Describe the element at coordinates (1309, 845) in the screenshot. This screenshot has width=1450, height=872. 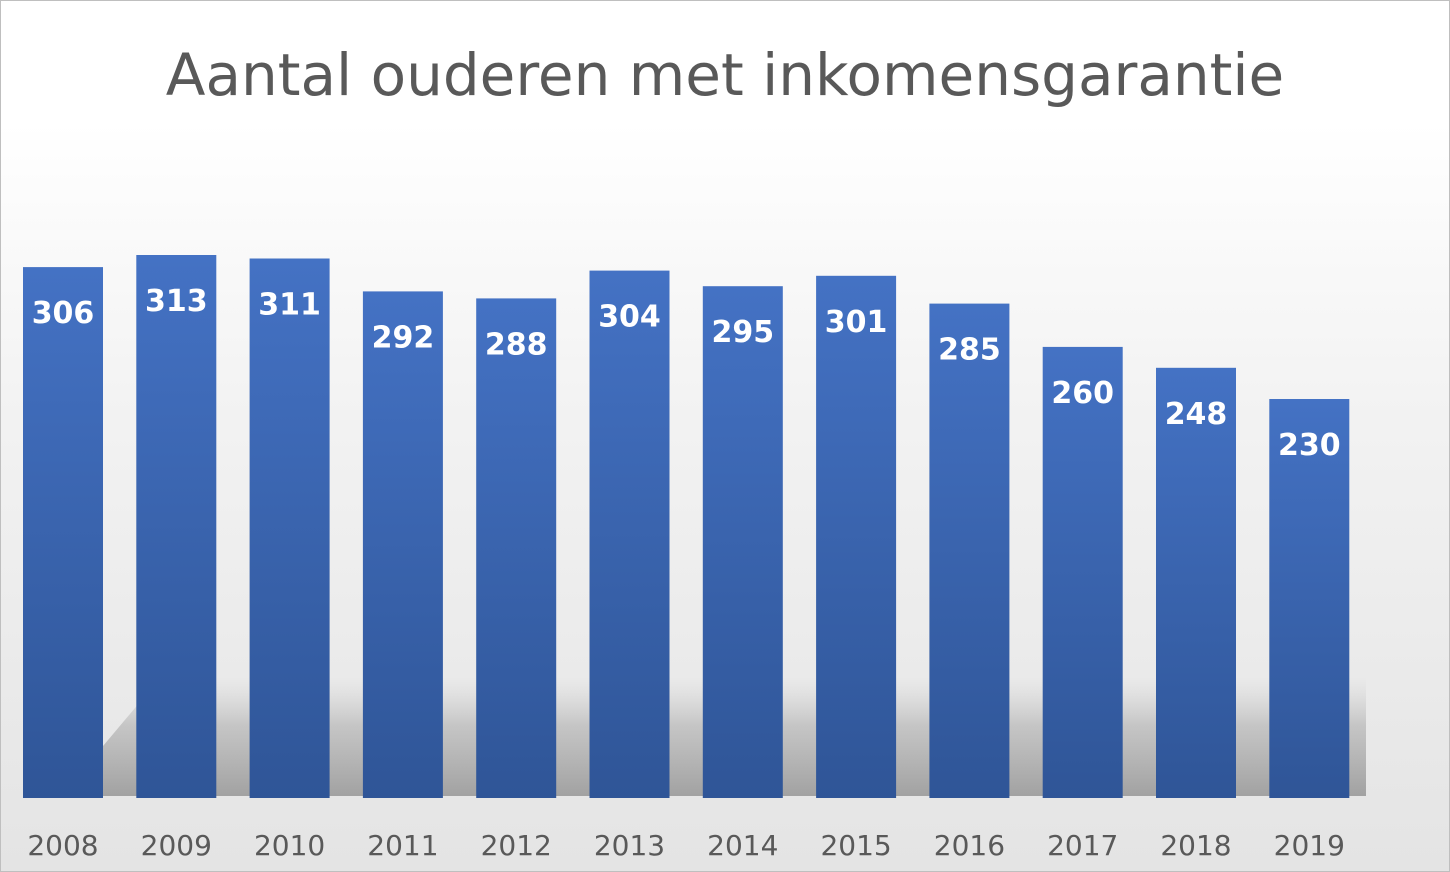
I see `x-tick-2019: 2019` at that location.